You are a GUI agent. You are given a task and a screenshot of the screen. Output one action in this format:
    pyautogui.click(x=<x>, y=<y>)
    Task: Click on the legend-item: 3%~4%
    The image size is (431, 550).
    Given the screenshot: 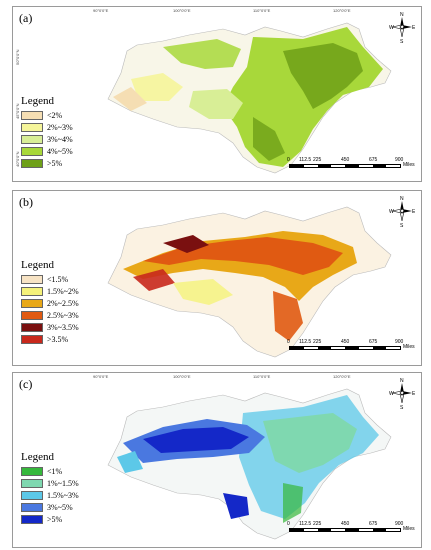 What is the action you would take?
    pyautogui.click(x=47, y=139)
    